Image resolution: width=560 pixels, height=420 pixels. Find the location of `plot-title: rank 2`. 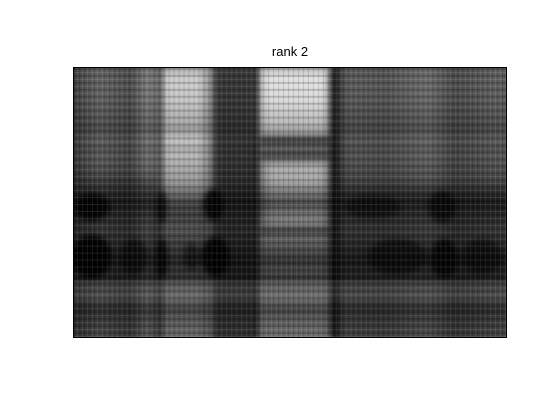

plot-title: rank 2 is located at coordinates (280, 51).